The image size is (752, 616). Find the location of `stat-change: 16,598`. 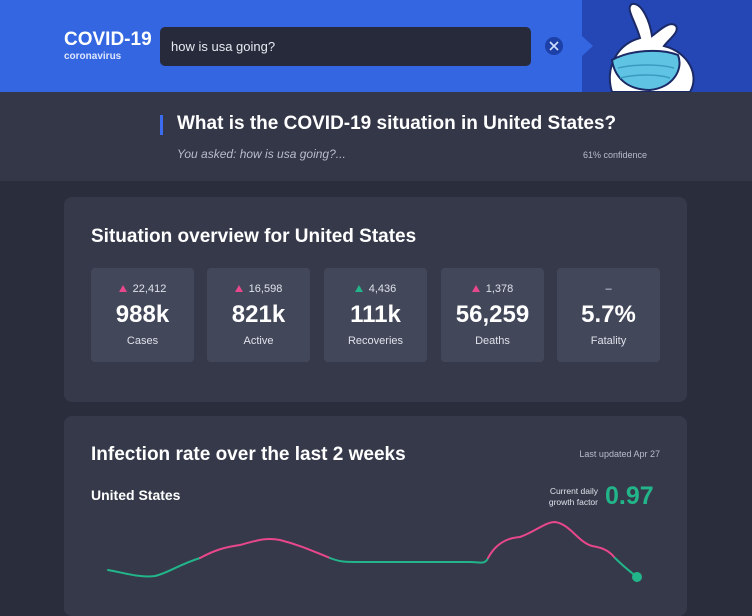

stat-change: 16,598 is located at coordinates (258, 289).